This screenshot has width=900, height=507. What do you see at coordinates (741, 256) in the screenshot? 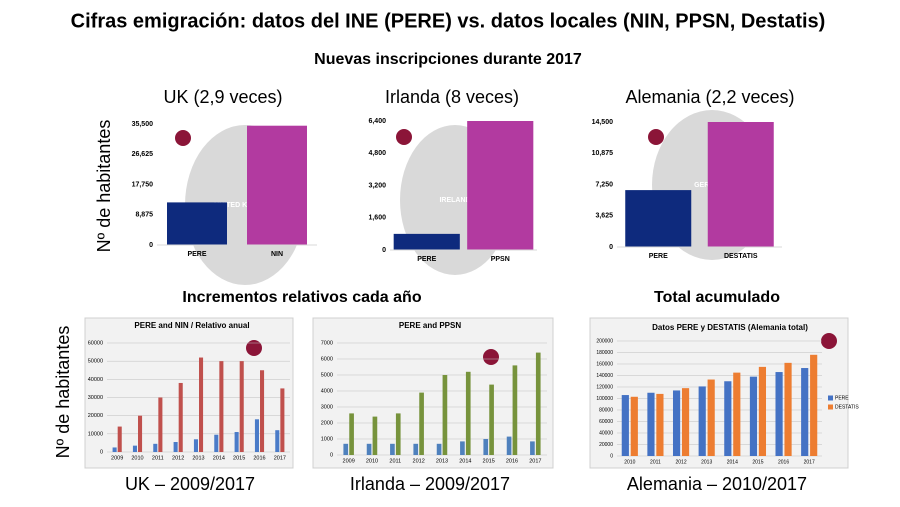
I see `x-tick-label: DESTATIS` at bounding box center [741, 256].